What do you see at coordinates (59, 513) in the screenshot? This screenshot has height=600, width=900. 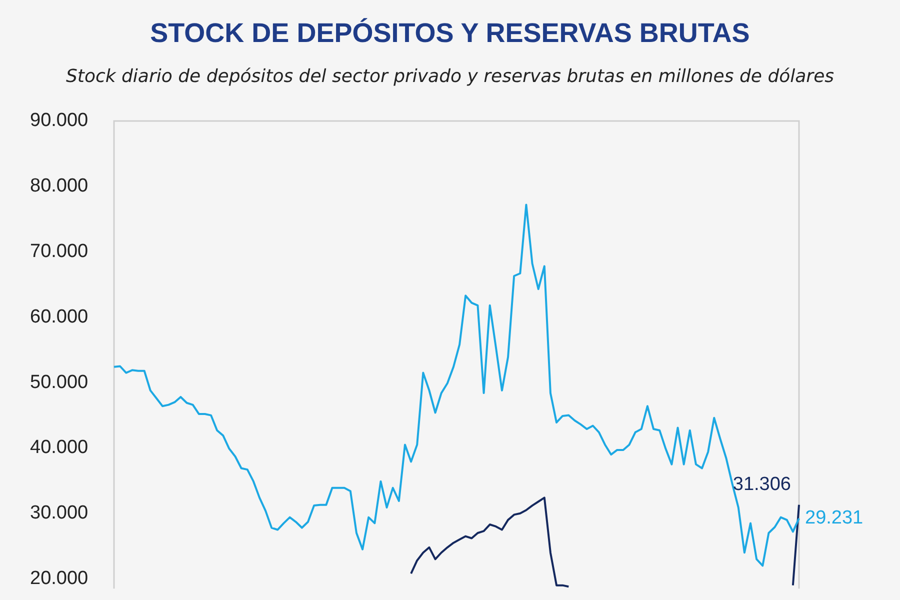 I see `y-tick-label: 30.000` at bounding box center [59, 513].